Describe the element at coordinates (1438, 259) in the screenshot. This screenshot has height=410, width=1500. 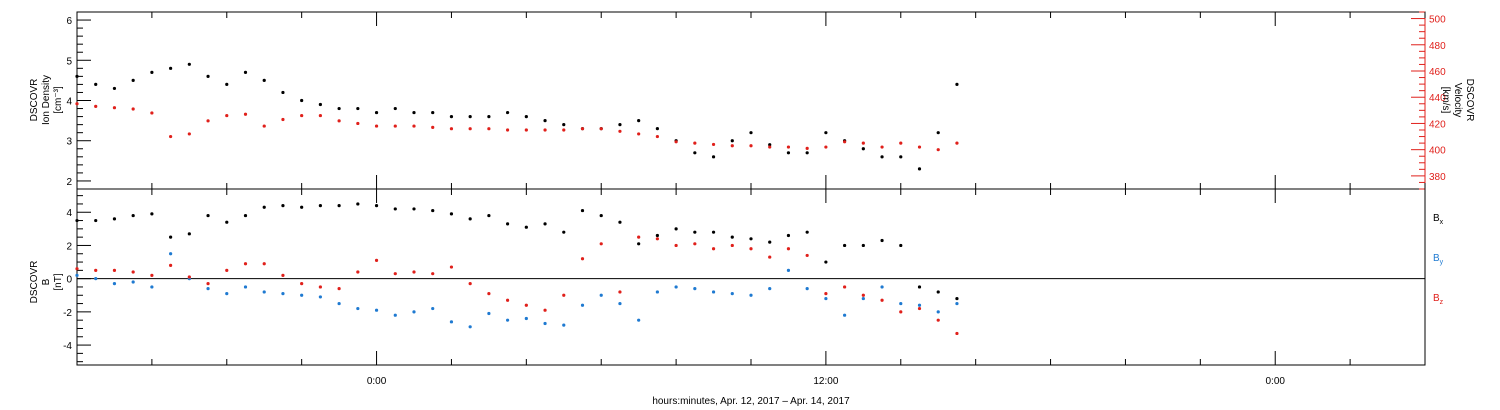
I see `b-legend: Bx By Bz` at that location.